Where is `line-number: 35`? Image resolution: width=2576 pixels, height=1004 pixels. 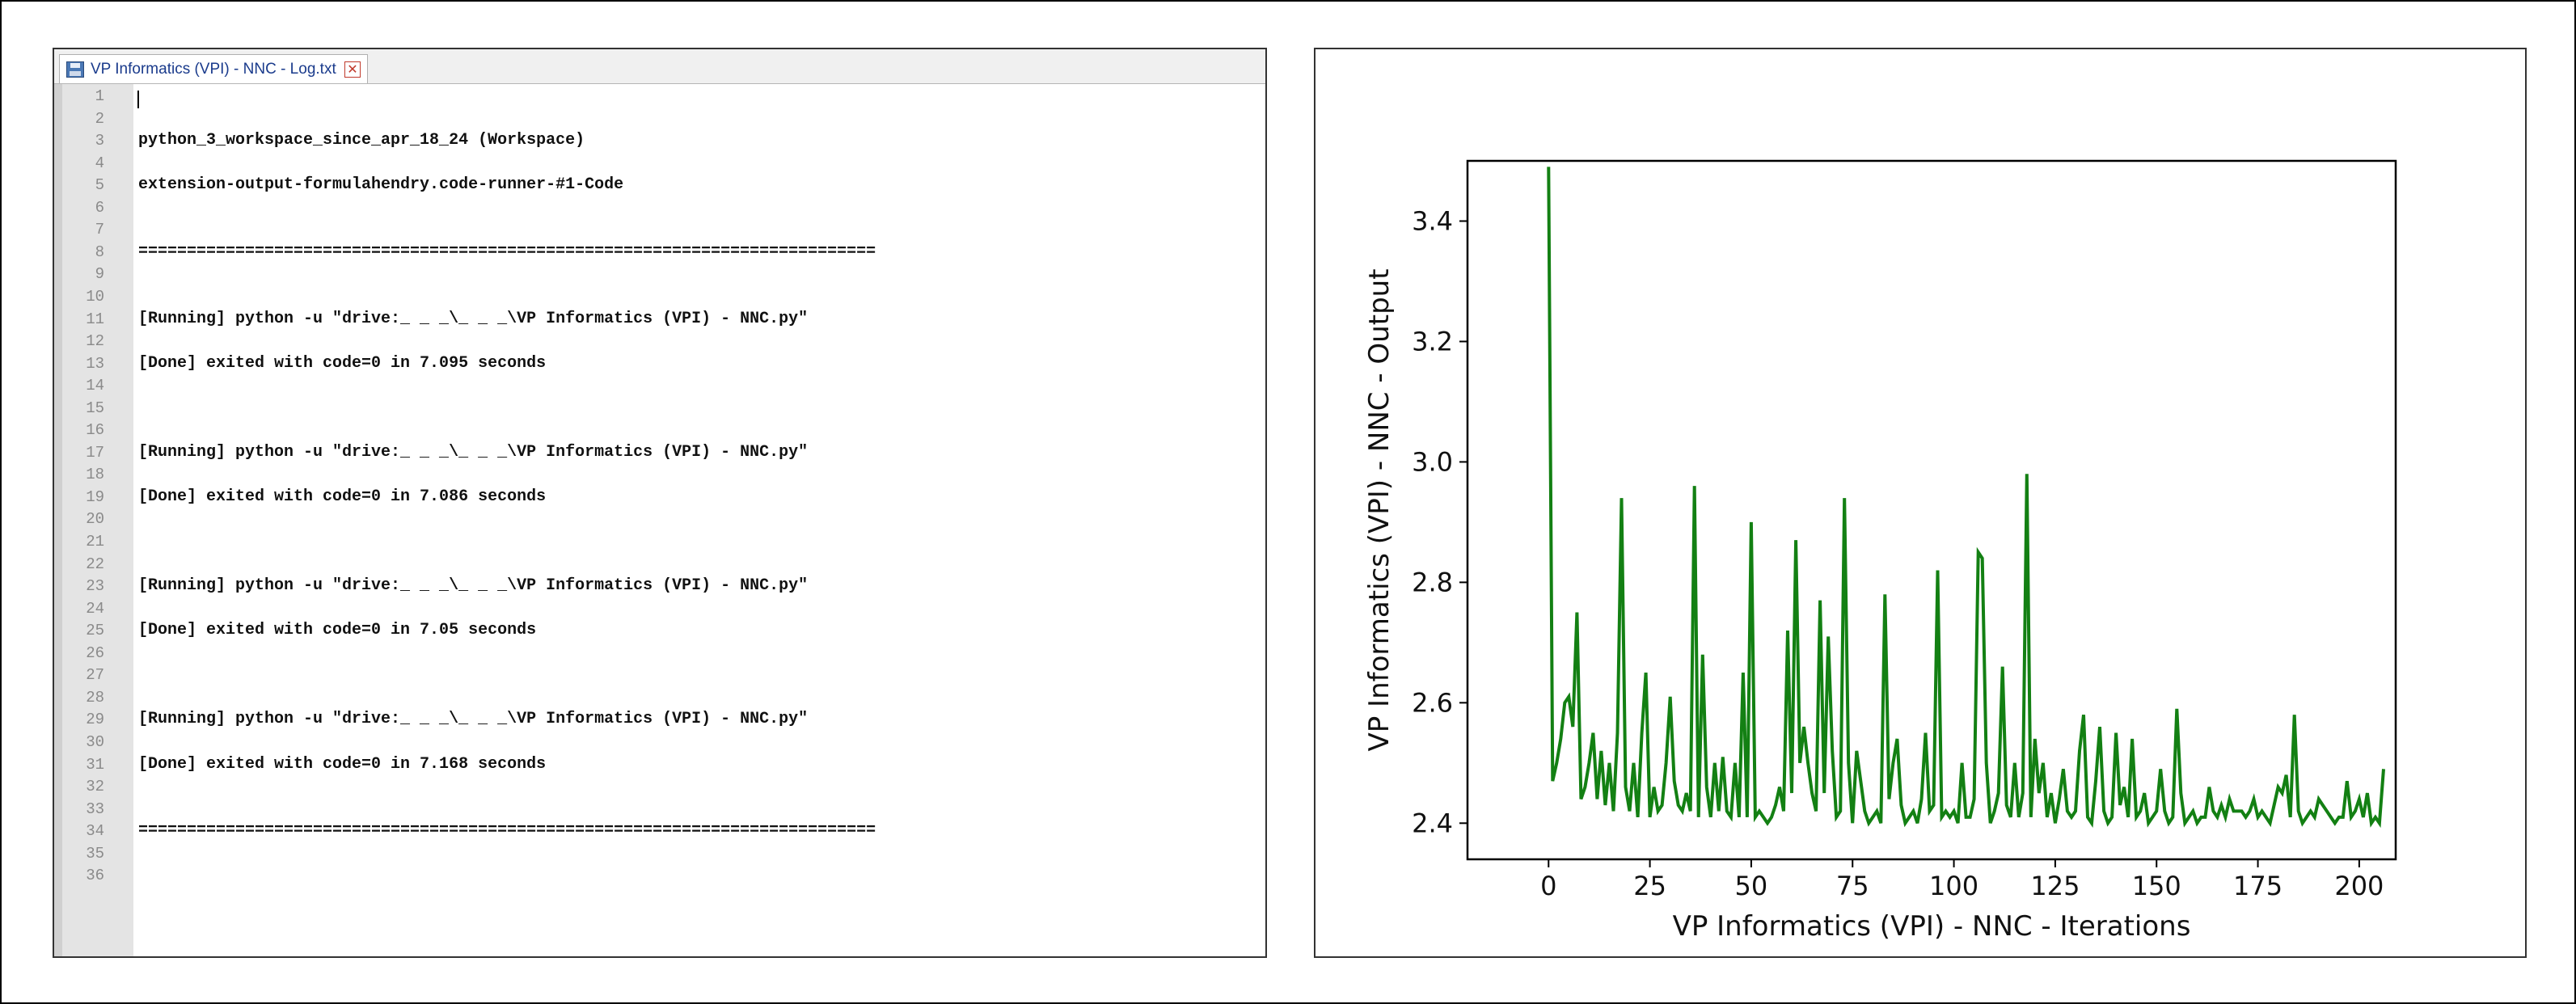
line-number: 35 is located at coordinates (95, 853).